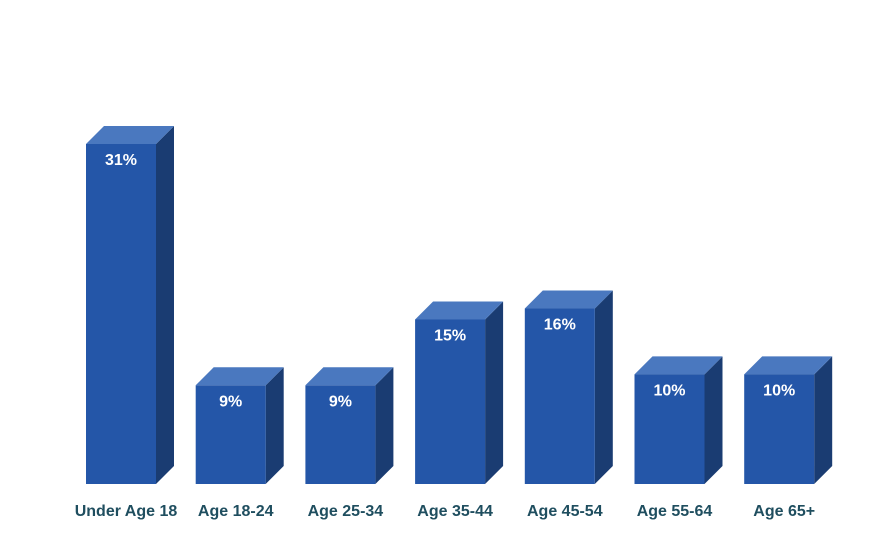 This screenshot has height=549, width=878. Describe the element at coordinates (560, 325) in the screenshot. I see `value-label: 16%` at that location.